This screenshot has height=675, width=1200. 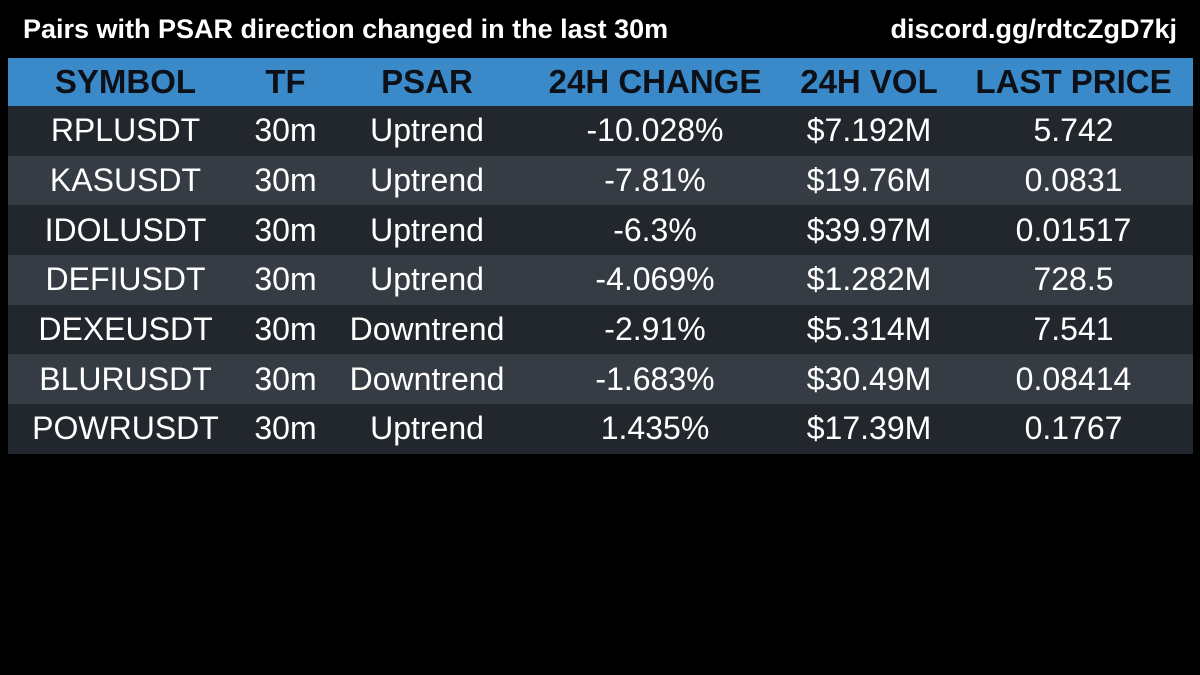 What do you see at coordinates (125, 280) in the screenshot?
I see `cell-symbol: DEFIUSDT` at bounding box center [125, 280].